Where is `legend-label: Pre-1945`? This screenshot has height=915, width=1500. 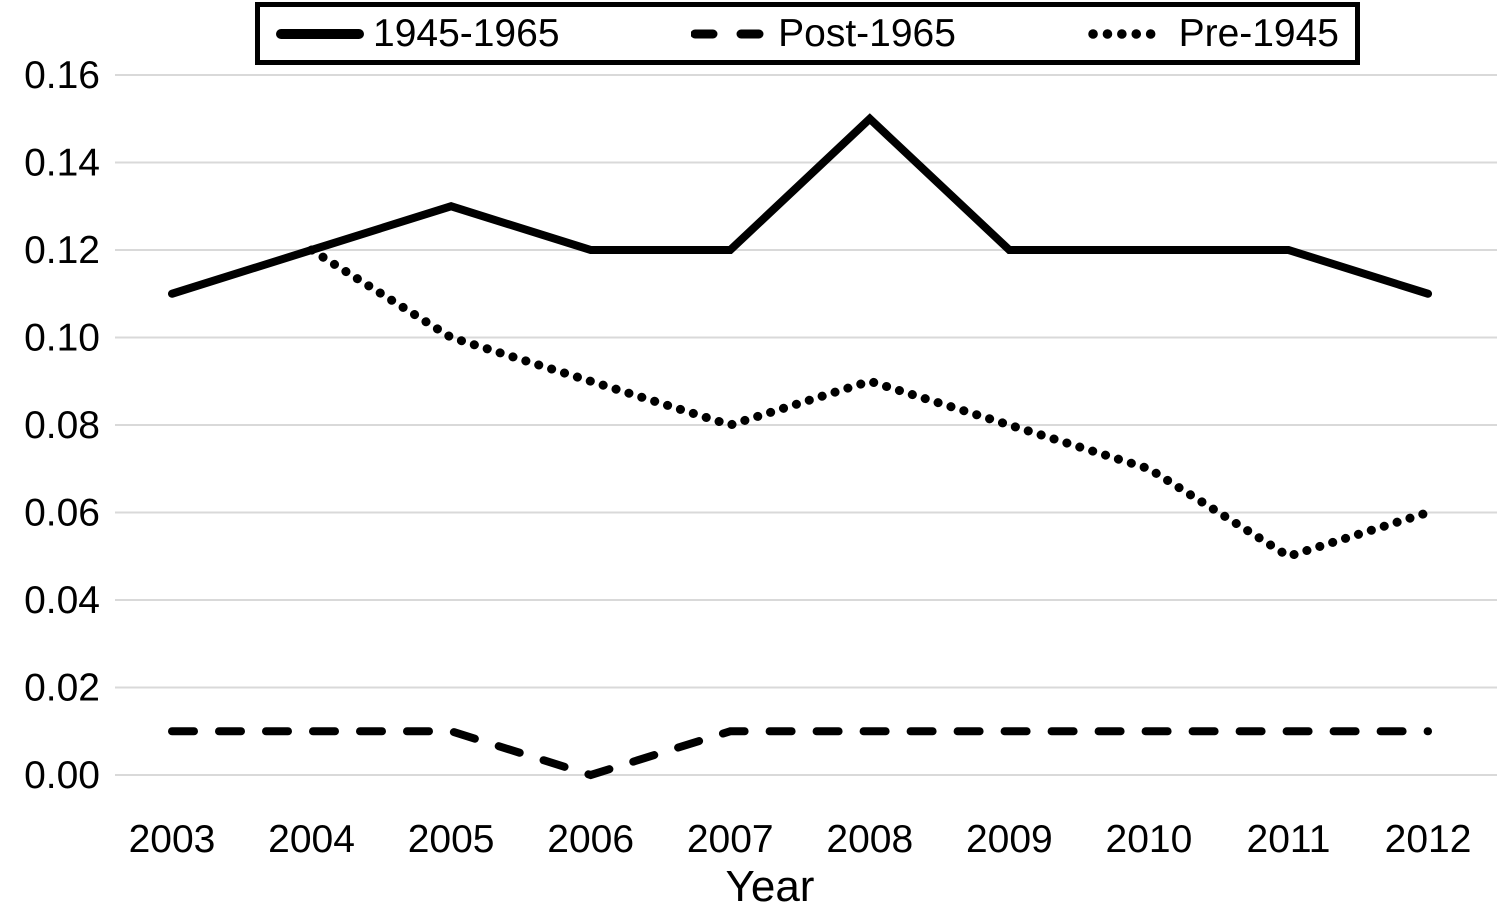
legend-label: Pre-1945 is located at coordinates (1258, 33).